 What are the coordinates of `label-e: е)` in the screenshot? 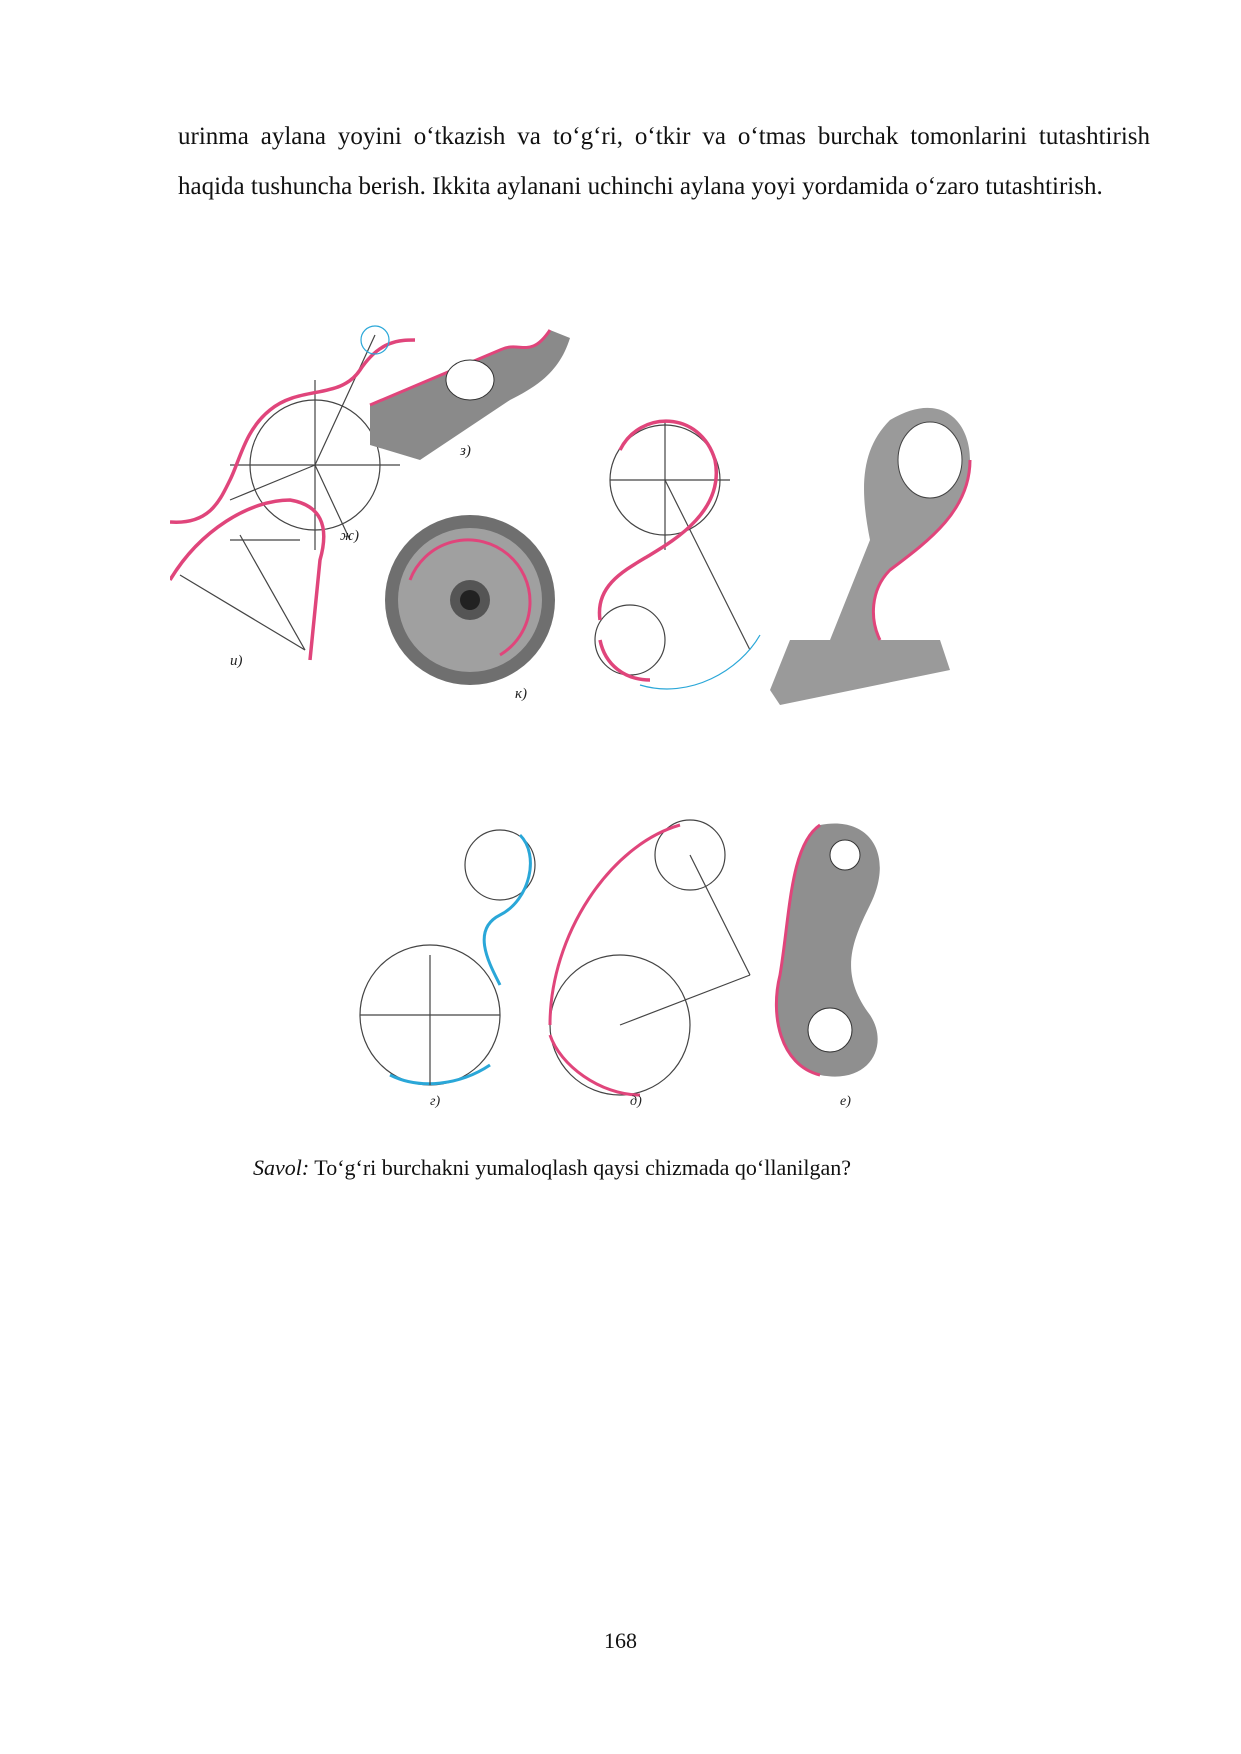 It's located at (845, 1101).